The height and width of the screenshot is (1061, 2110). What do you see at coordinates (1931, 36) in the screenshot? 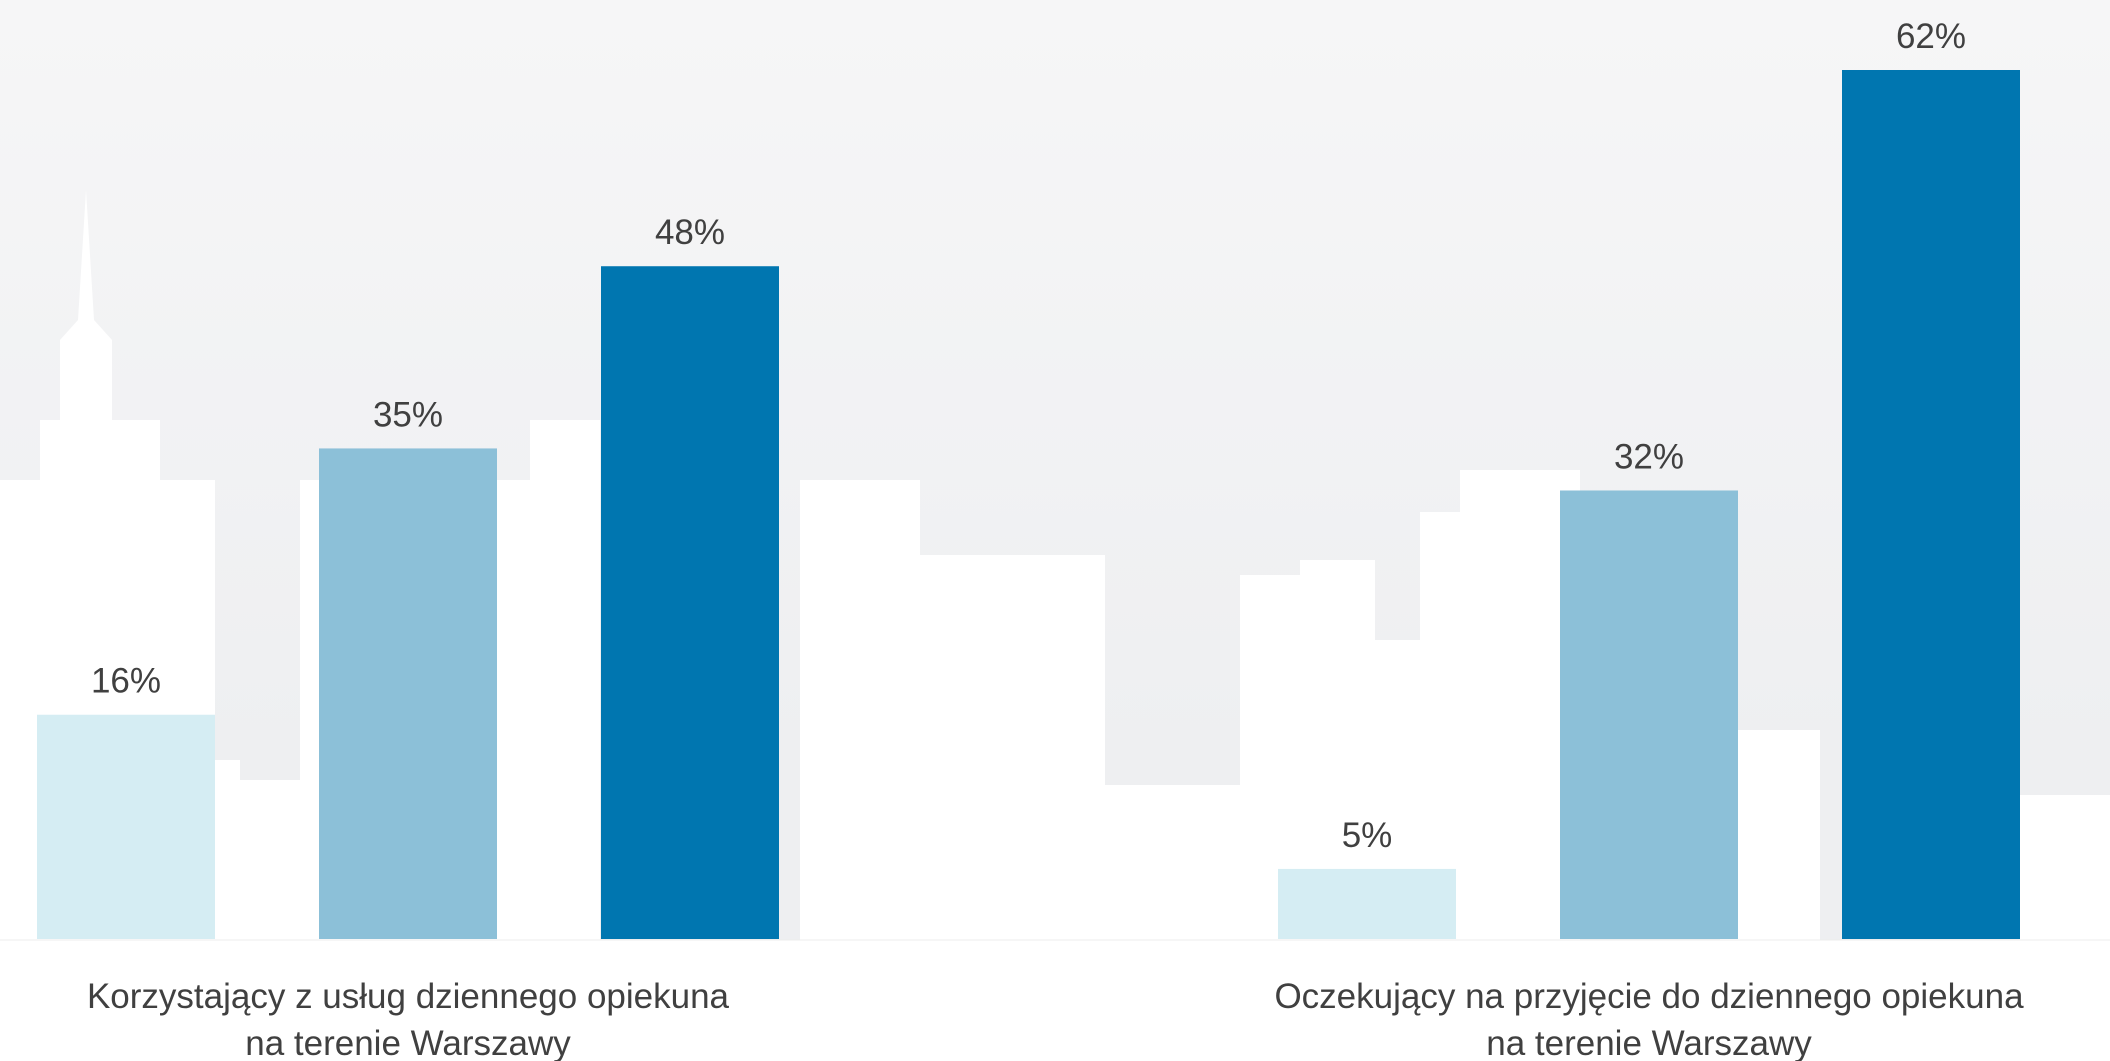
I see `value-label: 62%` at bounding box center [1931, 36].